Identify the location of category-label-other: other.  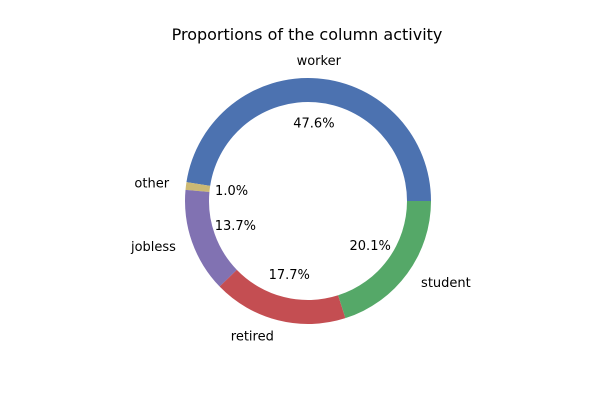
(151, 183).